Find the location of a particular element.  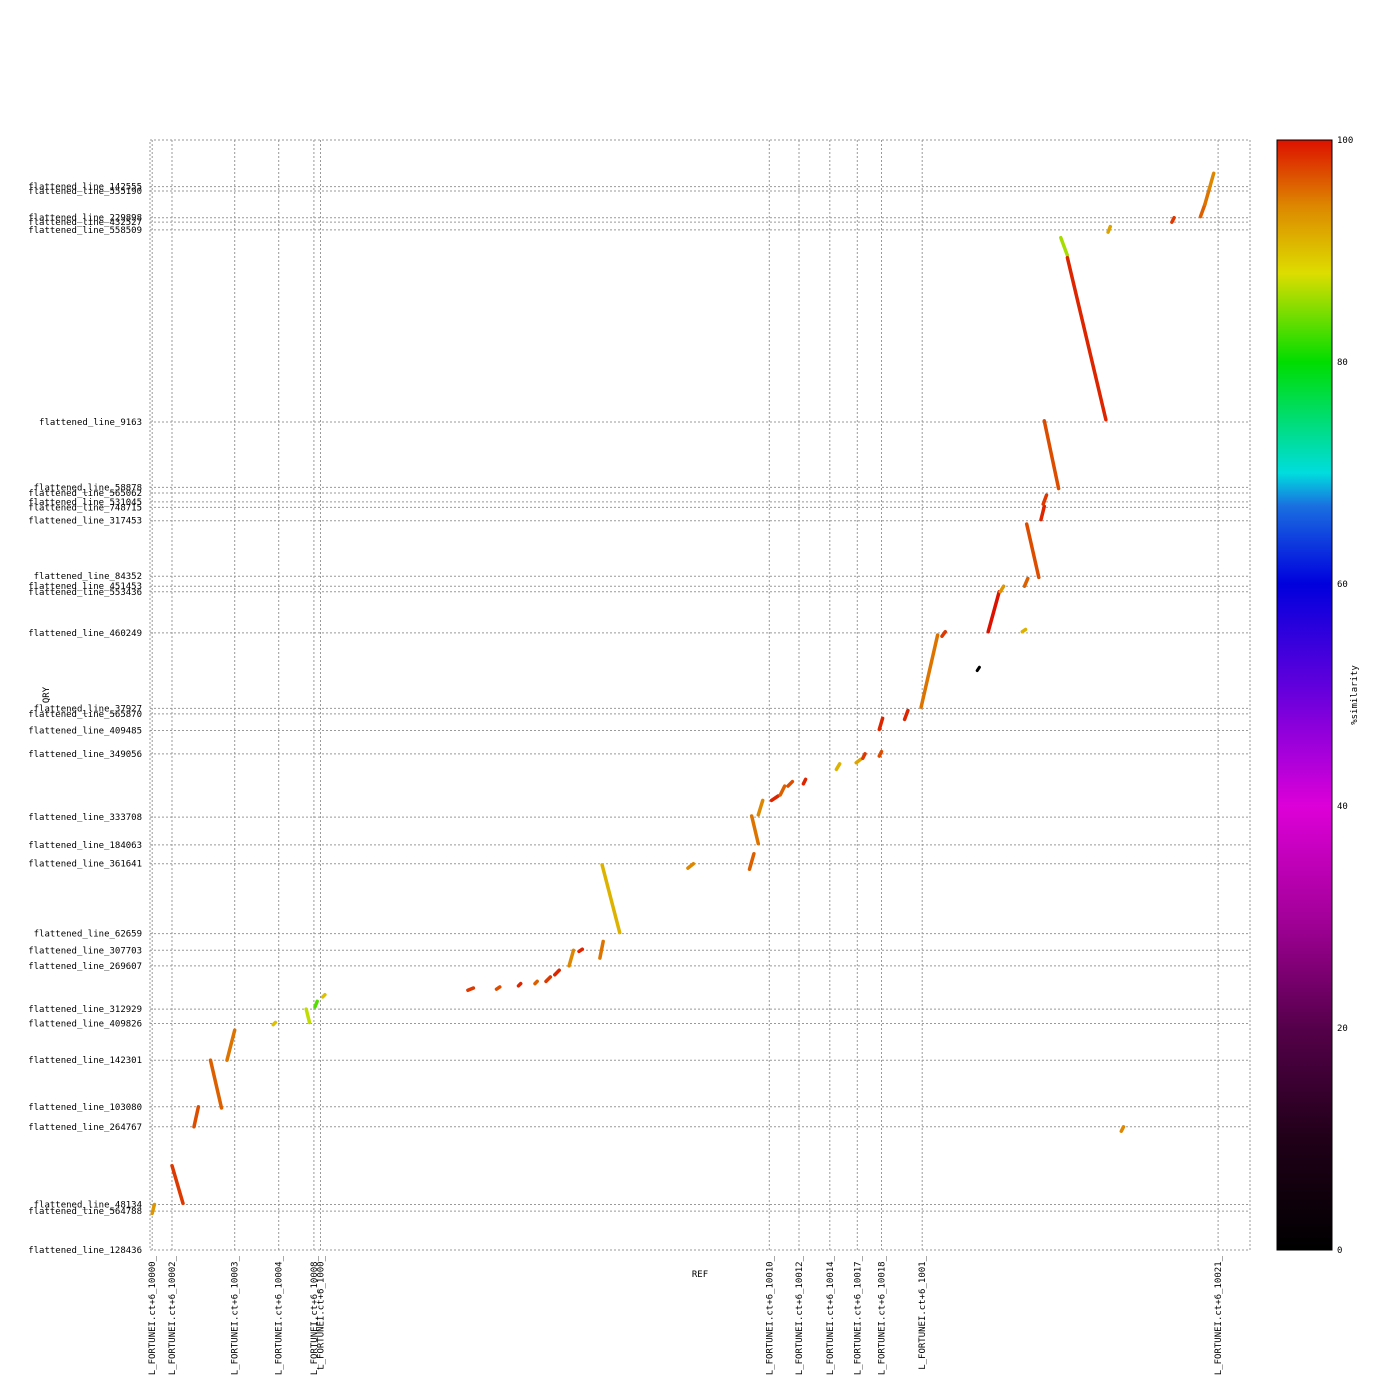

y-tick-label: flattened_line_558509 is located at coordinates (85, 231).